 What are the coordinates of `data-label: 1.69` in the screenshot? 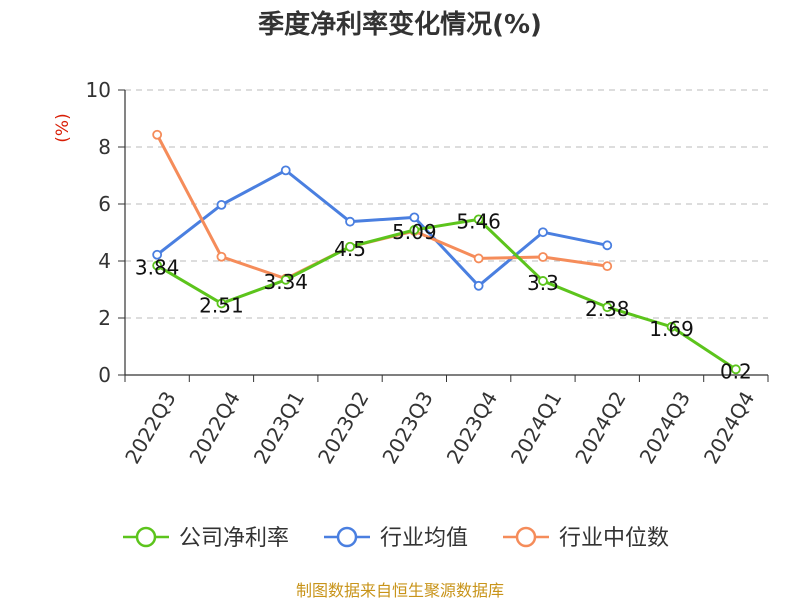 It's located at (671, 329).